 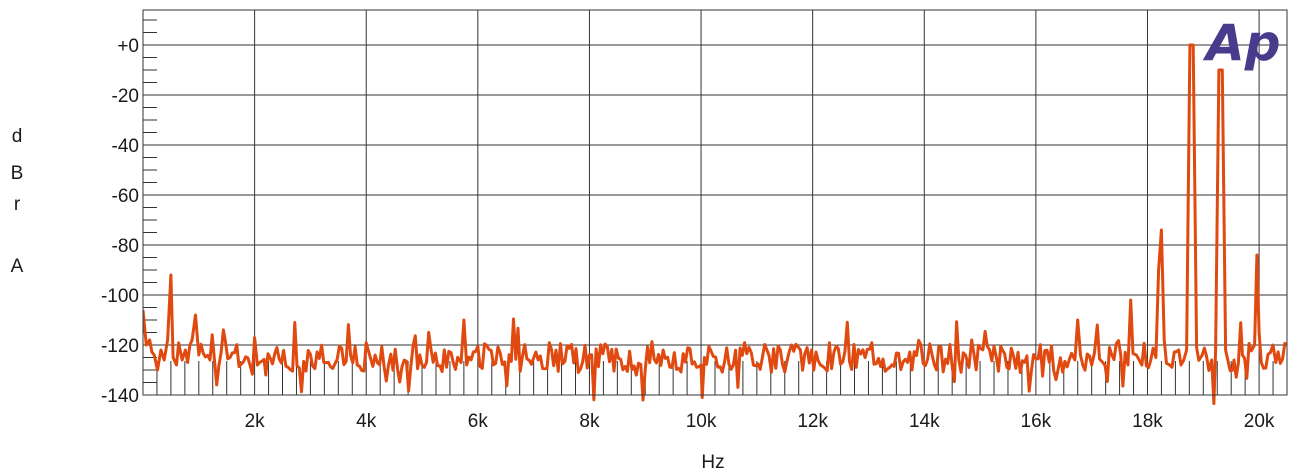 I want to click on y-axis-title-letter: d, so click(x=17, y=136).